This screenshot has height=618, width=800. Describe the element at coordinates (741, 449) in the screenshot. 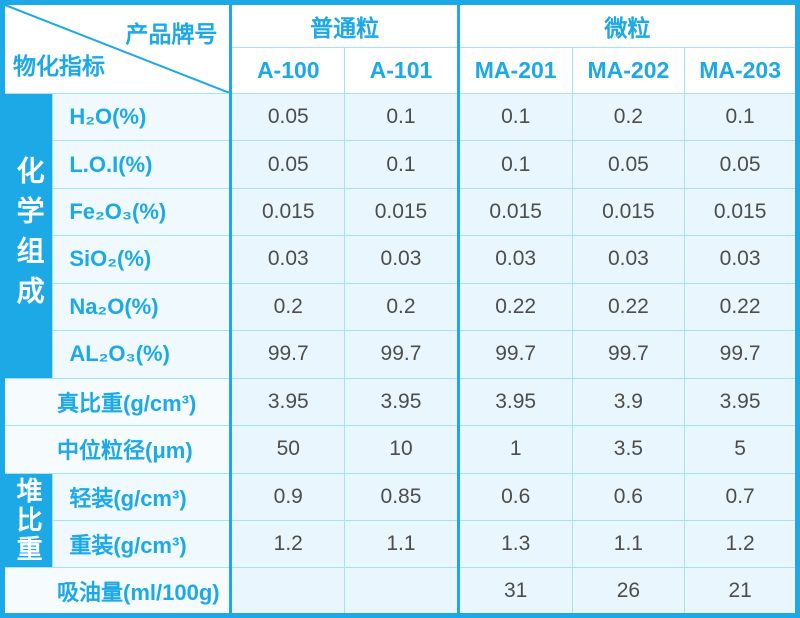

I see `value-cell: 5` at that location.